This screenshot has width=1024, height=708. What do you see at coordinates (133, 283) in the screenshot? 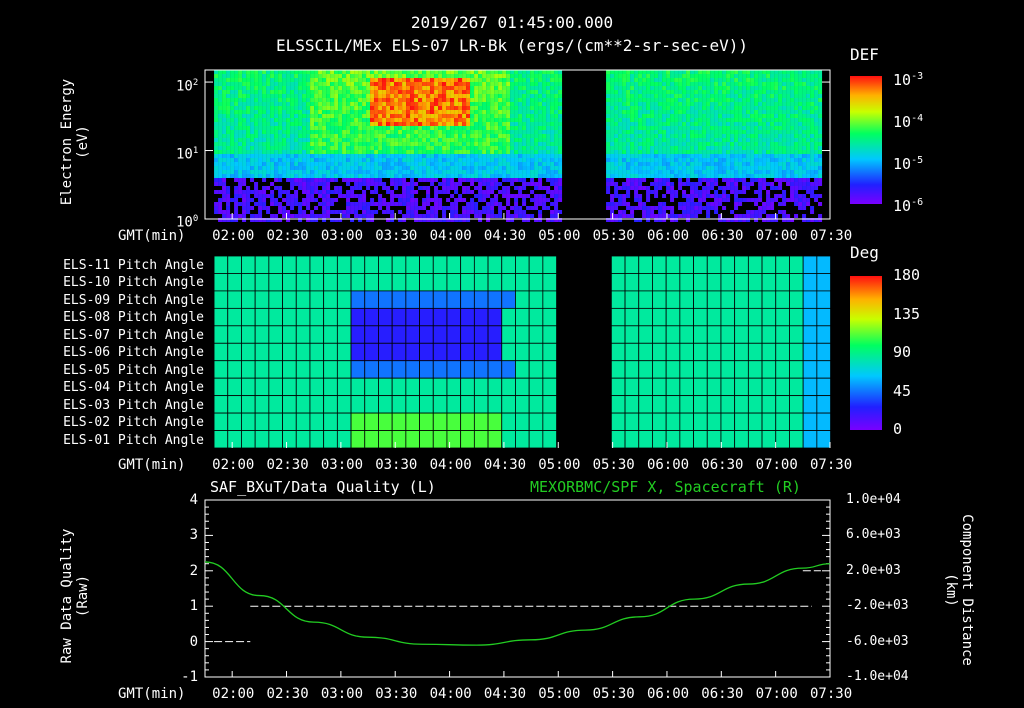
I see `pitch-angle-row-label: ELS-10 Pitch Angle` at bounding box center [133, 283].